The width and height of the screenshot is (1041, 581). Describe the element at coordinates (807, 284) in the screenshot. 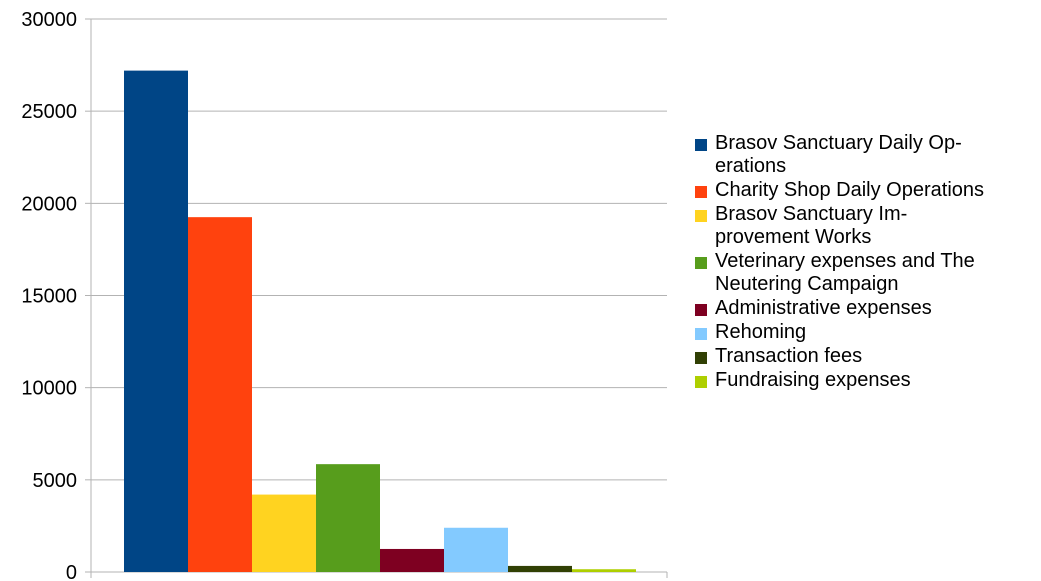

I see `legend-label-line: Neutering Campaign` at that location.